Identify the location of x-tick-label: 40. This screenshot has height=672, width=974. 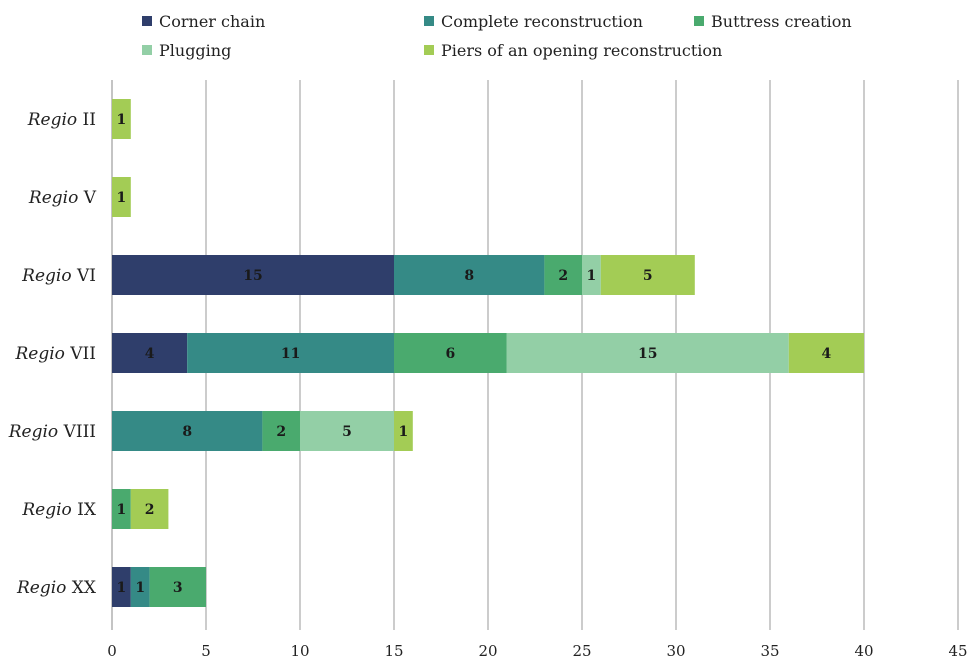
(863, 651).